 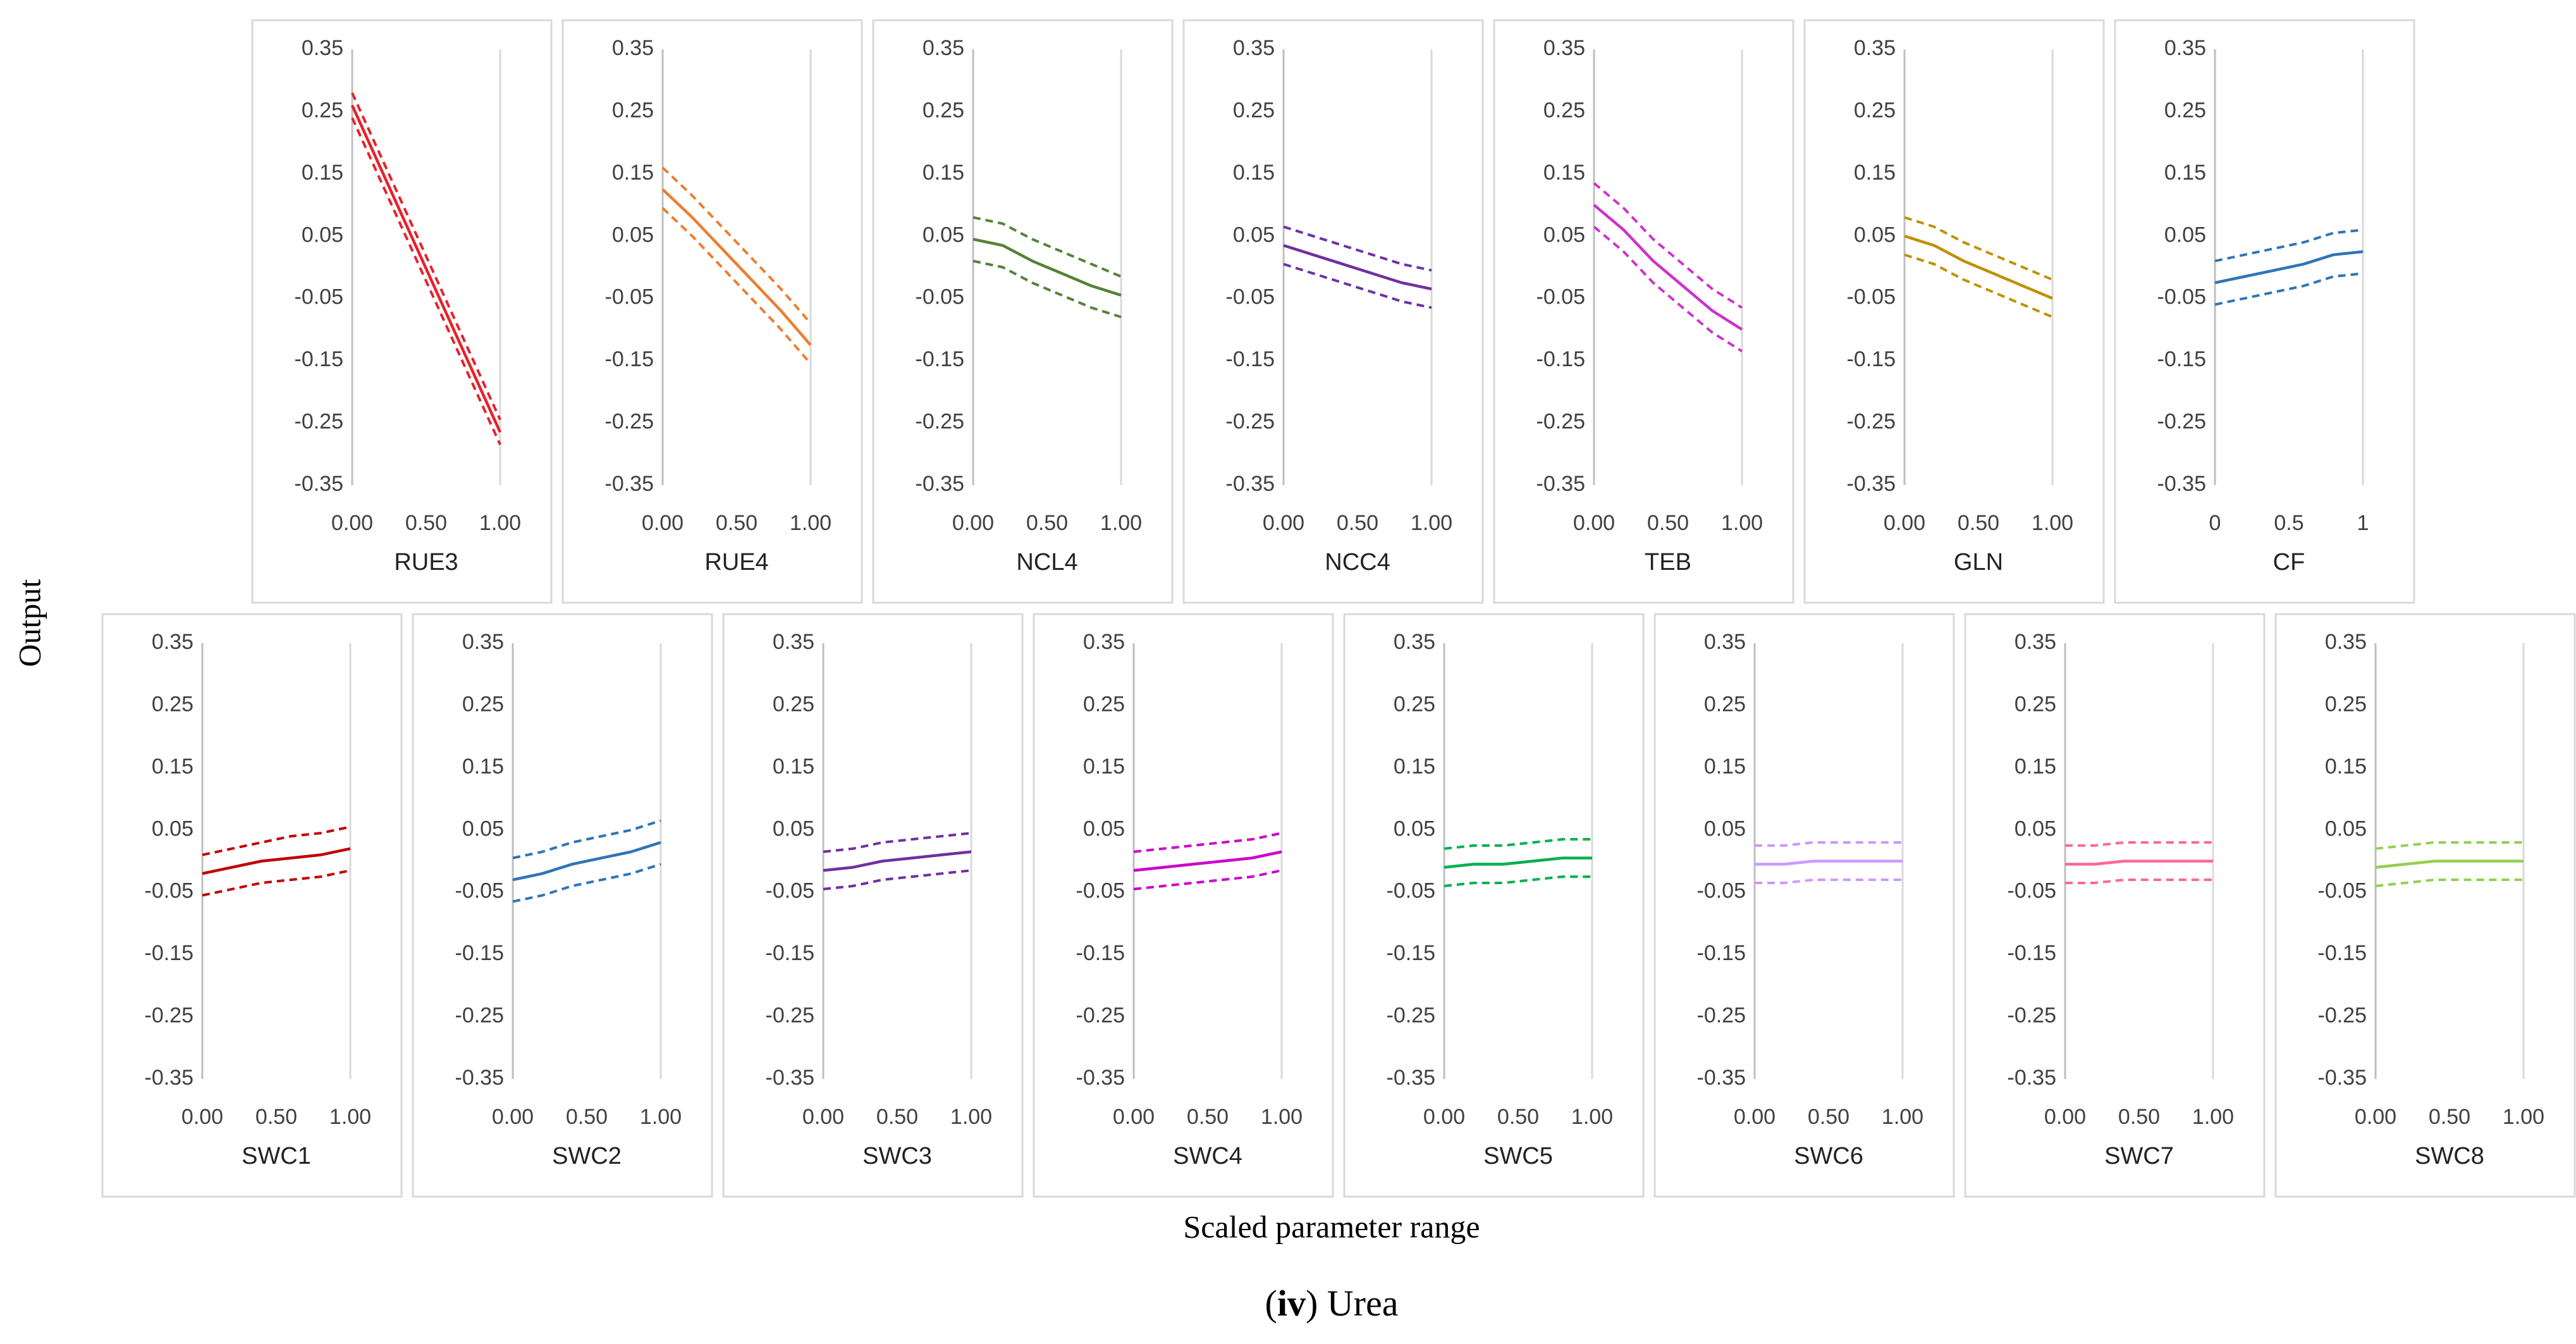 What do you see at coordinates (426, 562) in the screenshot?
I see `x-axis-label: RUE3` at bounding box center [426, 562].